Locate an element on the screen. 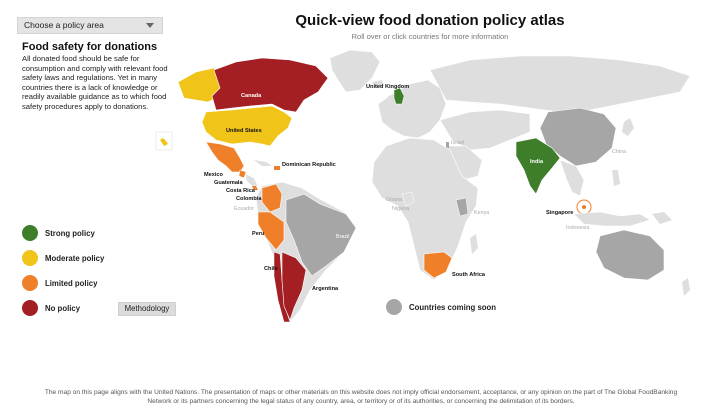  label-chile: Chile is located at coordinates (271, 269).